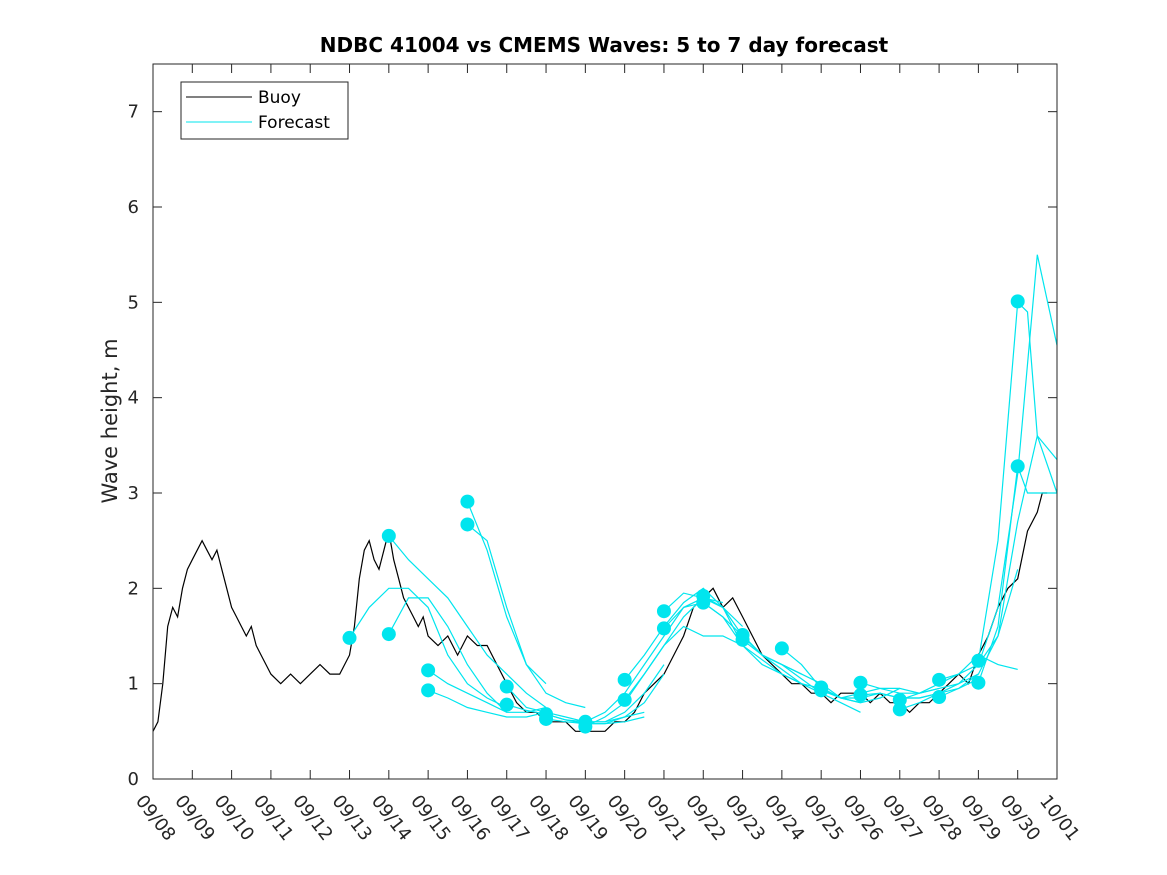 The height and width of the screenshot is (875, 1167). I want to click on y-tick-label: 3, so click(133, 493).